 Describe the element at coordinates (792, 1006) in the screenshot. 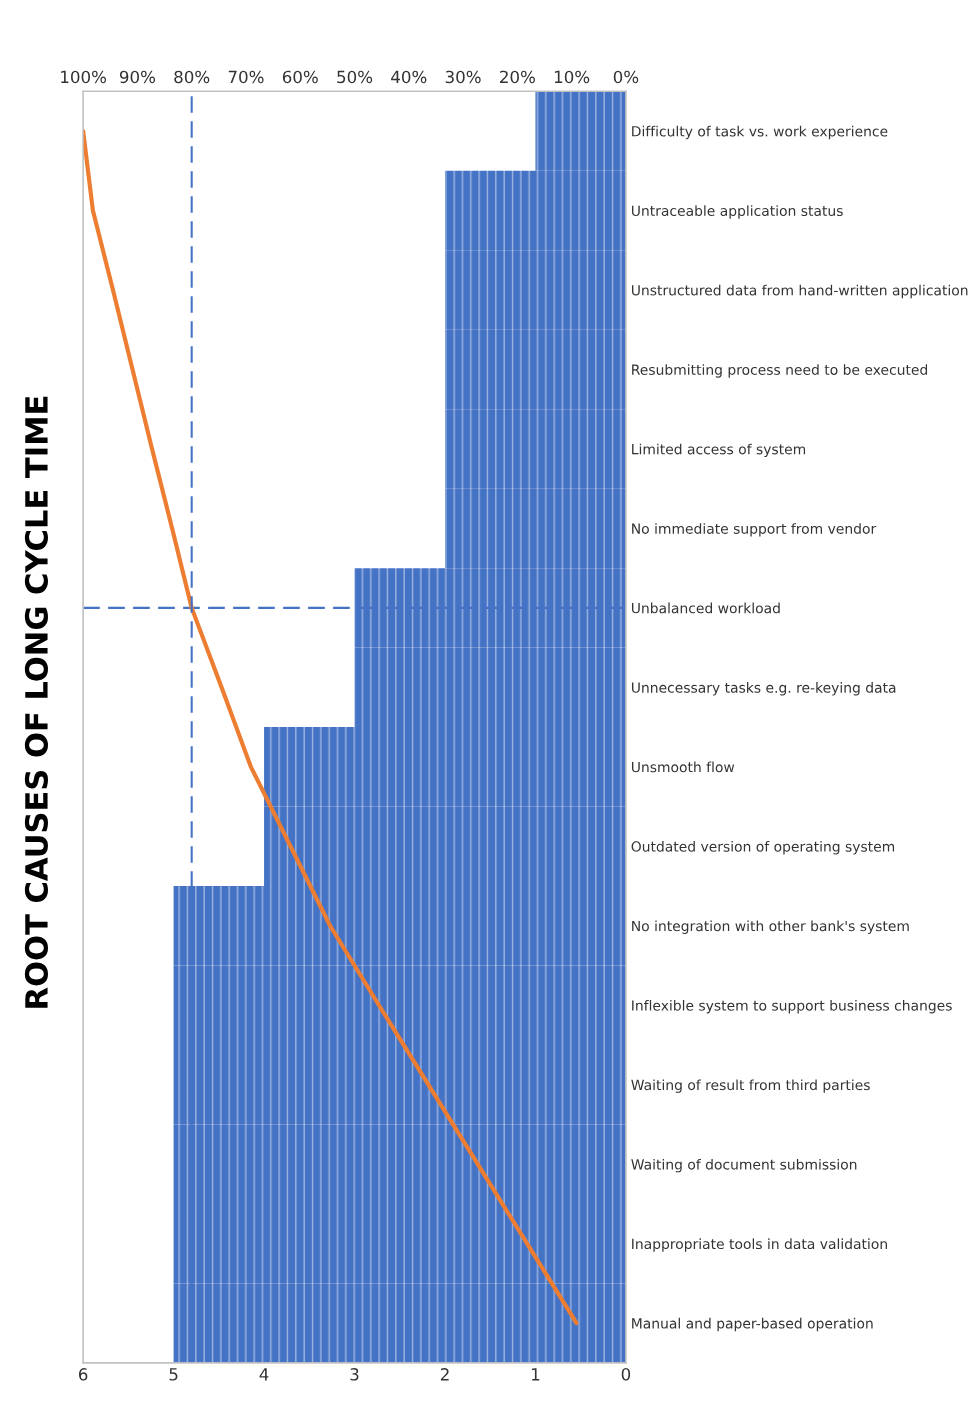

I see `y-tick-label: Inflexible system to support business changes` at that location.